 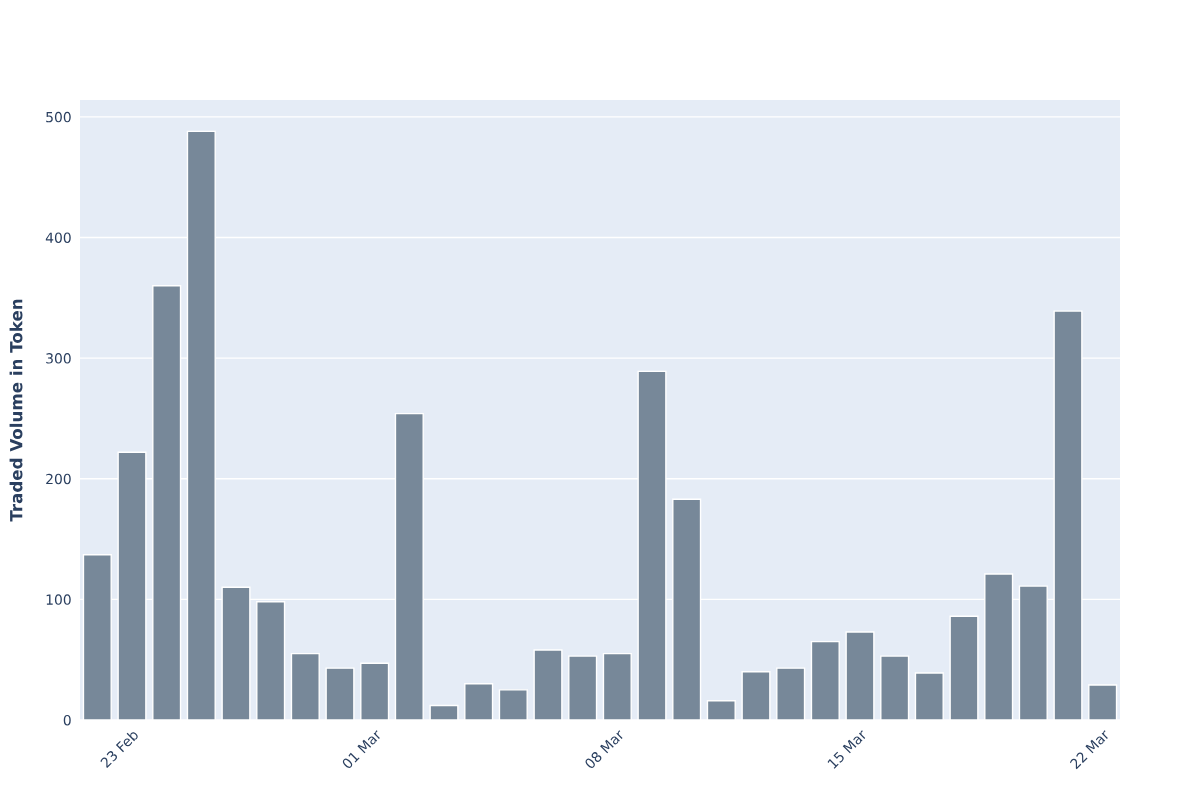 I want to click on y-tick-label: 300, so click(x=58, y=358).